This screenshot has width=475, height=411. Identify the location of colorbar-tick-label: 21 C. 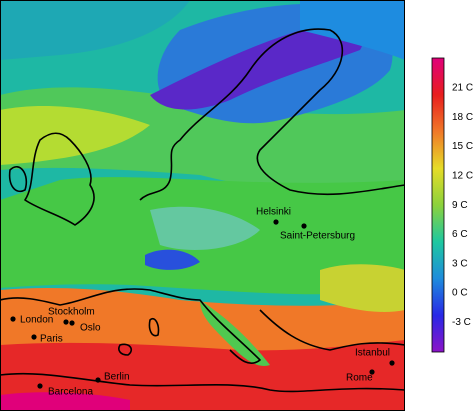
(462, 88).